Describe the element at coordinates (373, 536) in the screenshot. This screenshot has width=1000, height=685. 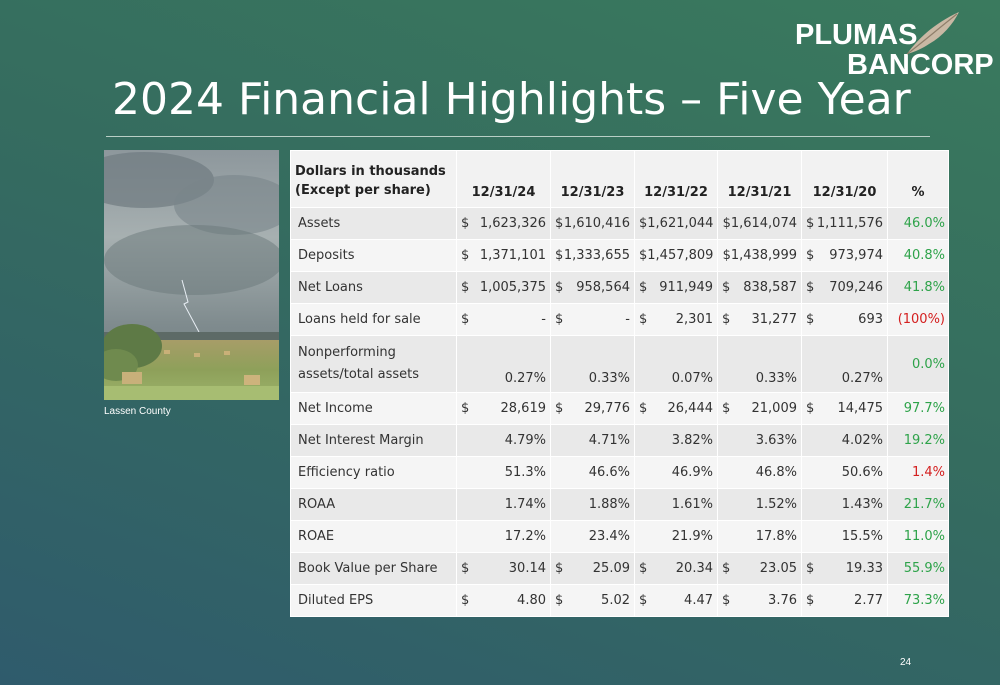
I see `row-label: ROAE` at that location.